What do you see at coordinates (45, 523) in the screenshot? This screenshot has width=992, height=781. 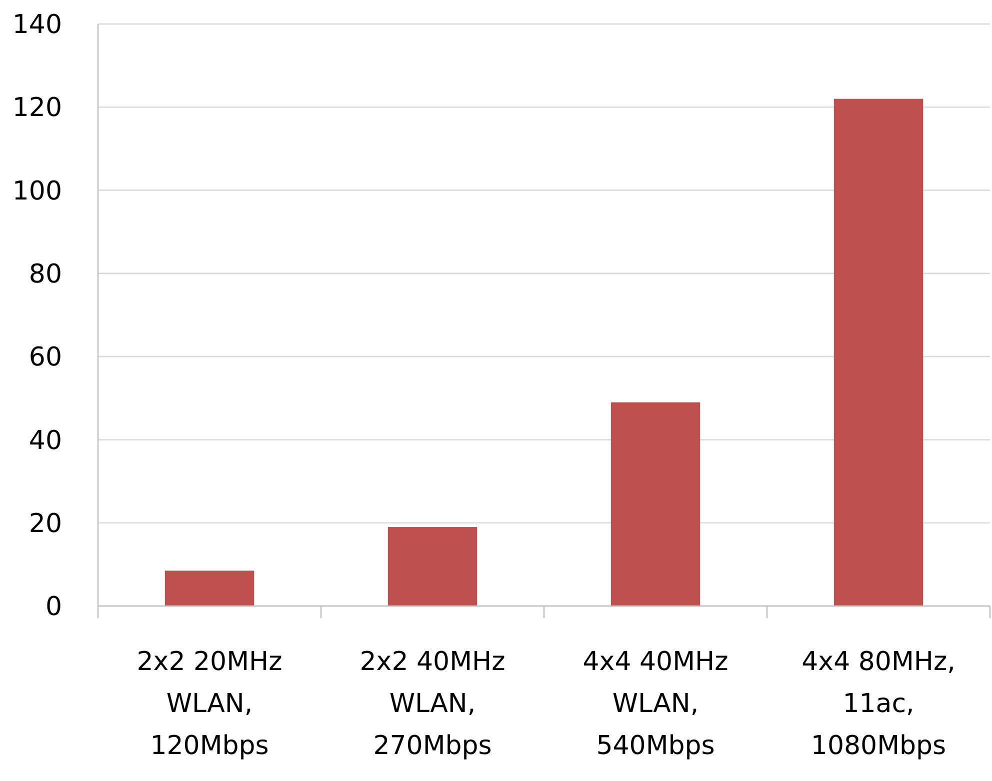 I see `y-tick-label: 20` at bounding box center [45, 523].